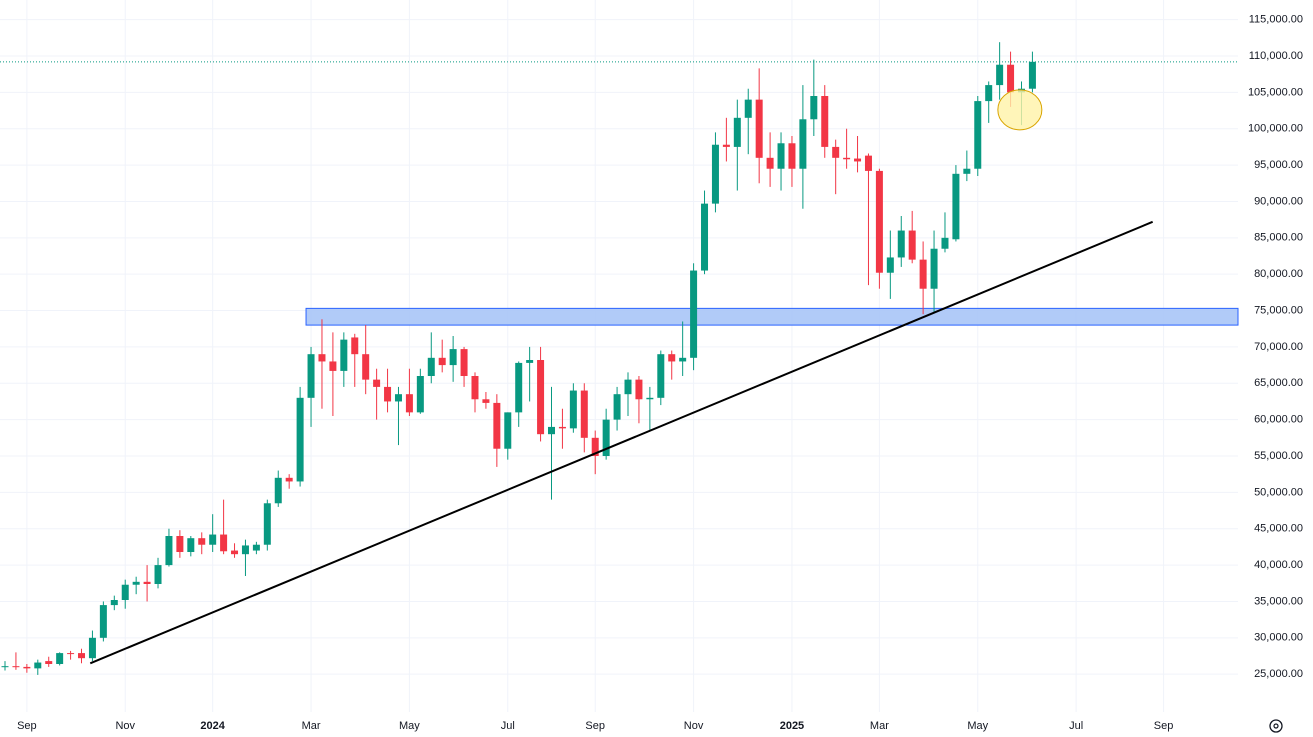 The height and width of the screenshot is (737, 1313). What do you see at coordinates (772, 316) in the screenshot?
I see `price-zone` at bounding box center [772, 316].